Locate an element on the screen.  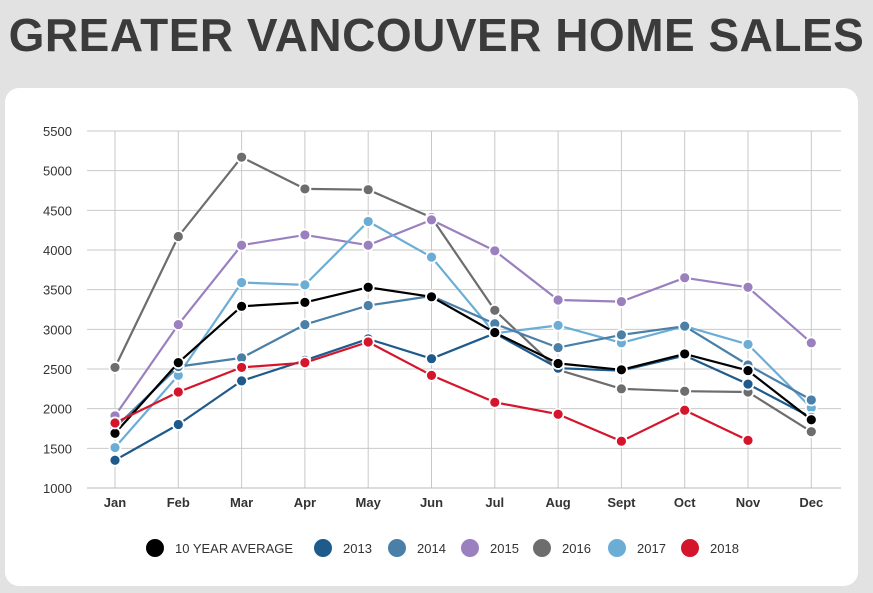
legend: 10 YEAR AVERAGE 2013 2014 2015 2016 2017 2018 is located at coordinates (442, 548).